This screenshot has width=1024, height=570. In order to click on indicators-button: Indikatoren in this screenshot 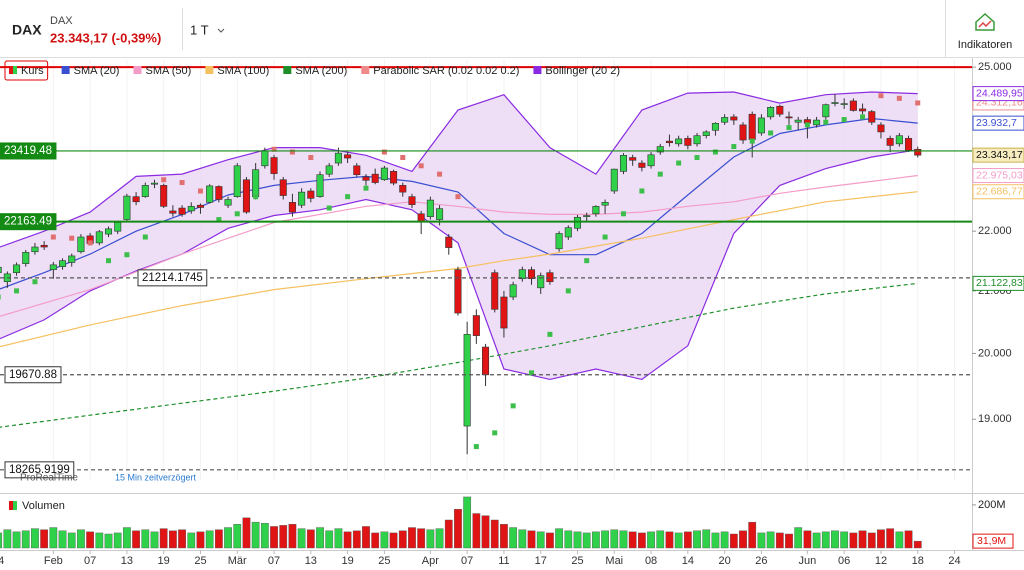, I will do `click(985, 45)`.